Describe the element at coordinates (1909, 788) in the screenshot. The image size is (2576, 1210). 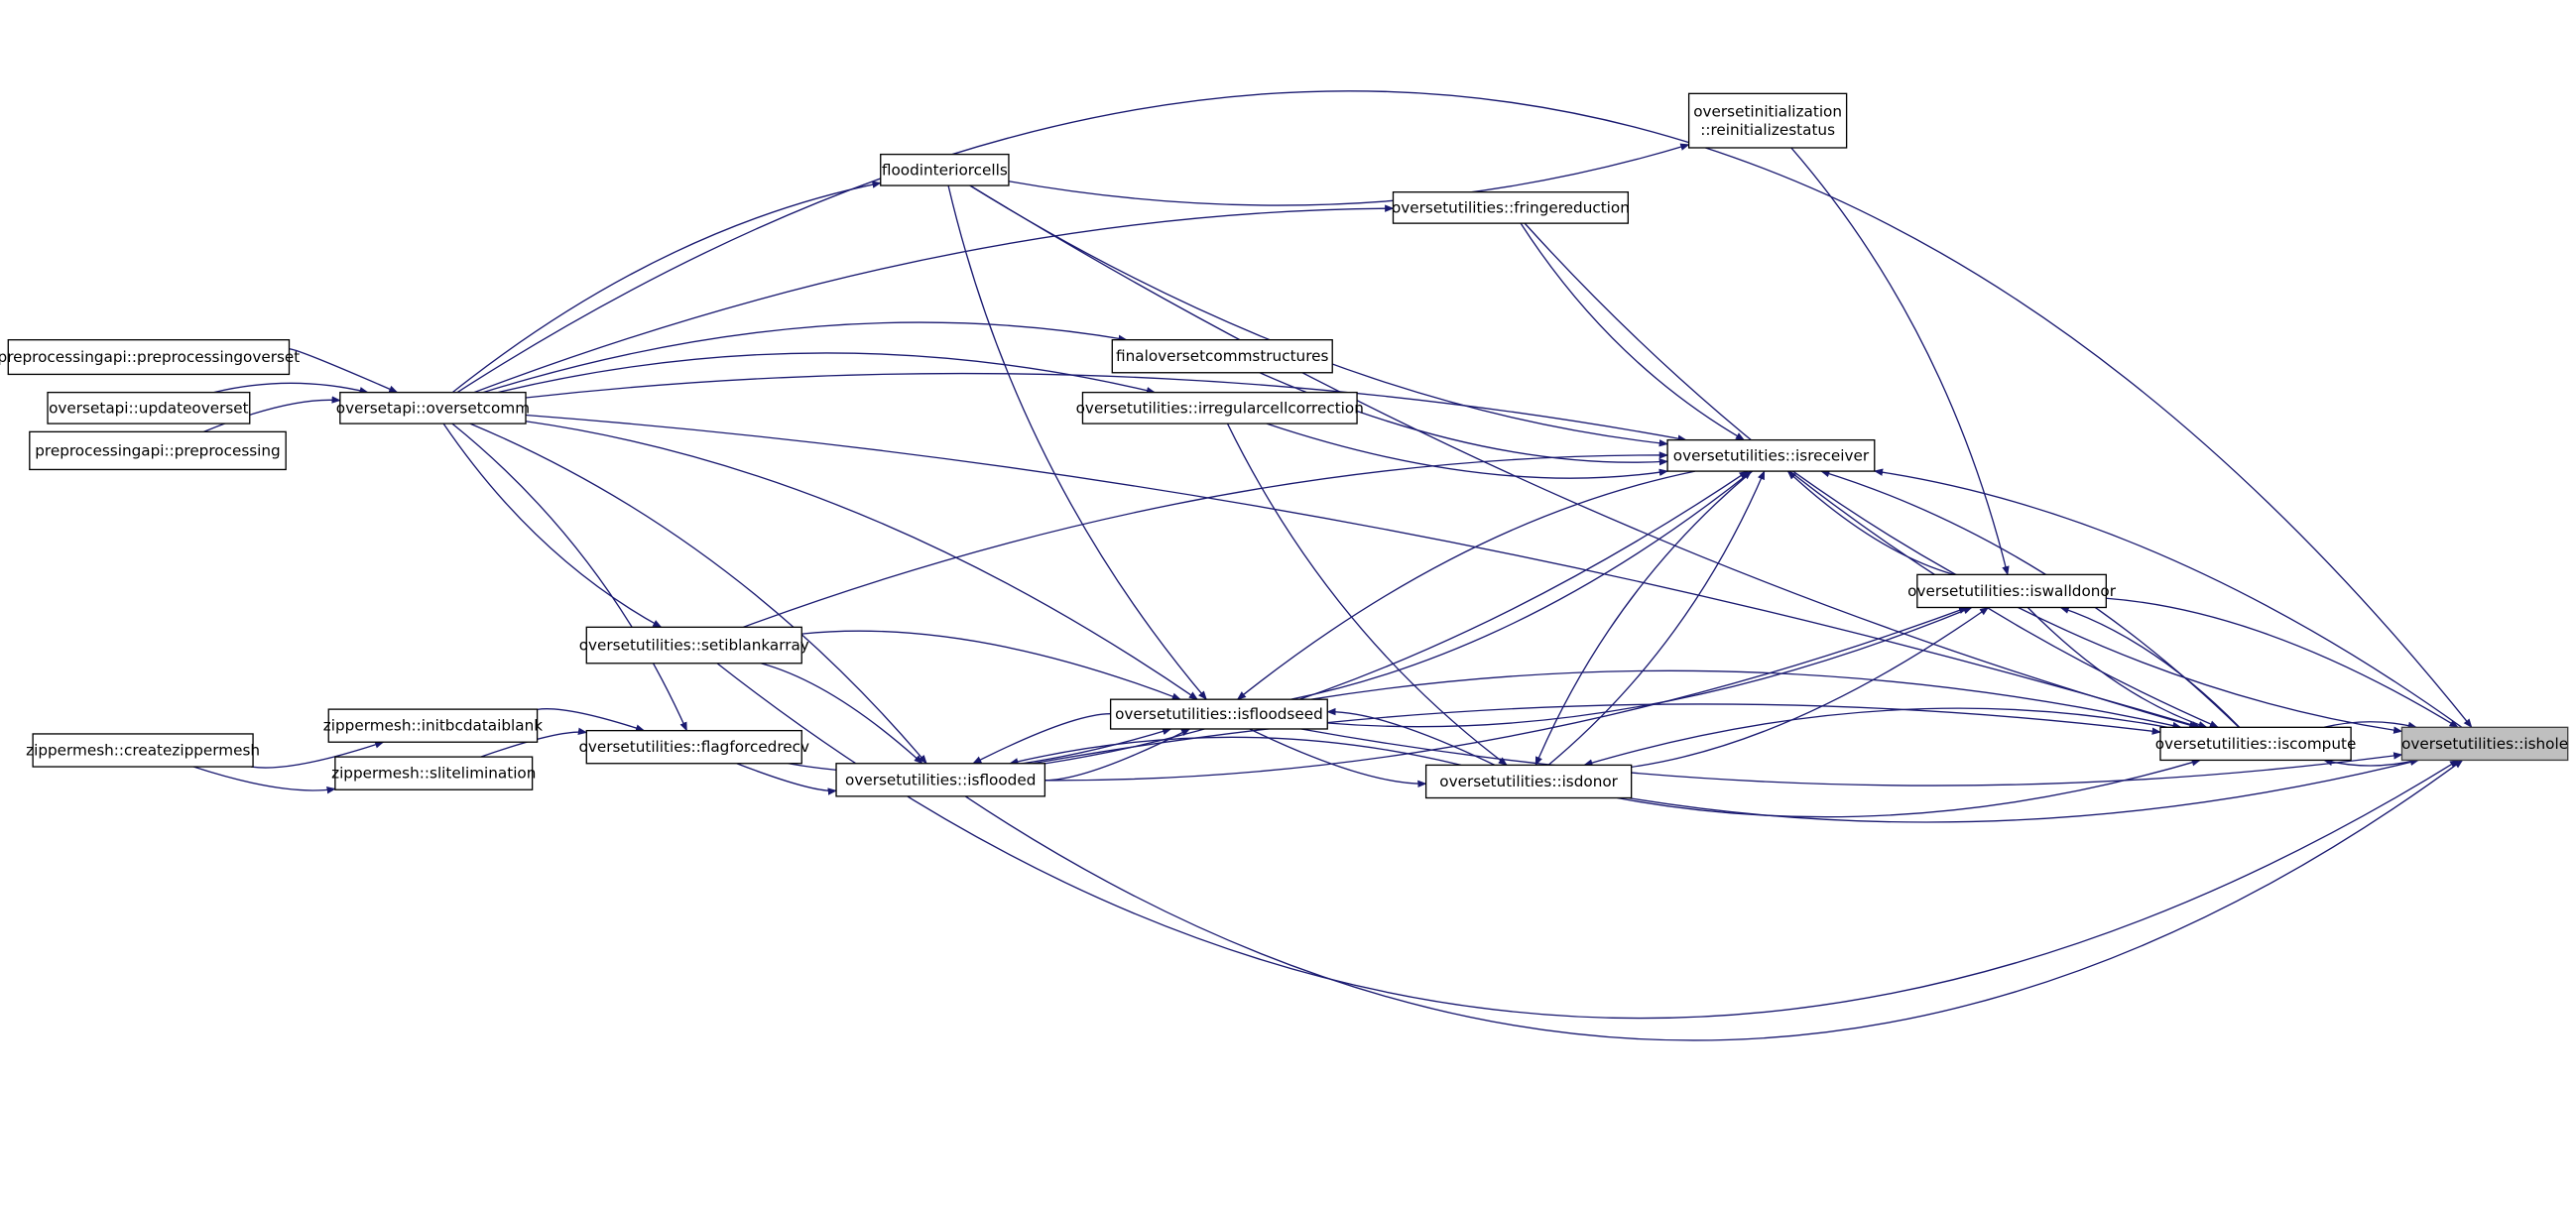
I see `edge-isdonor-to-iscompute` at that location.